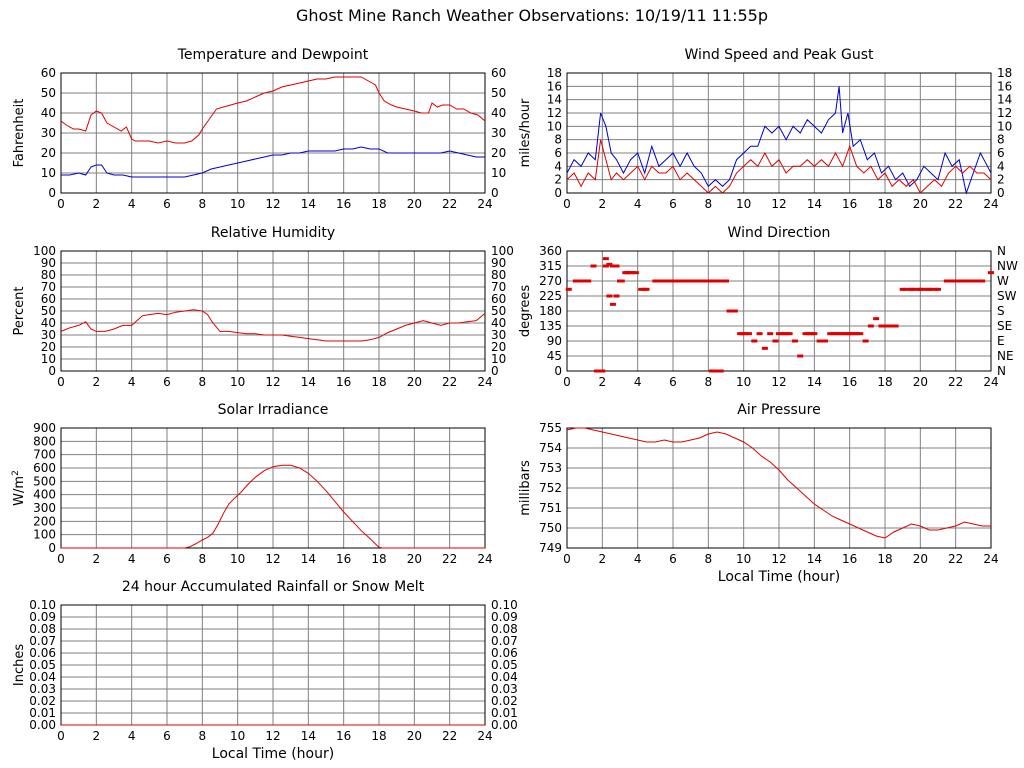 The height and width of the screenshot is (768, 1024). Describe the element at coordinates (44, 428) in the screenshot. I see `y-tick-label: 900` at that location.